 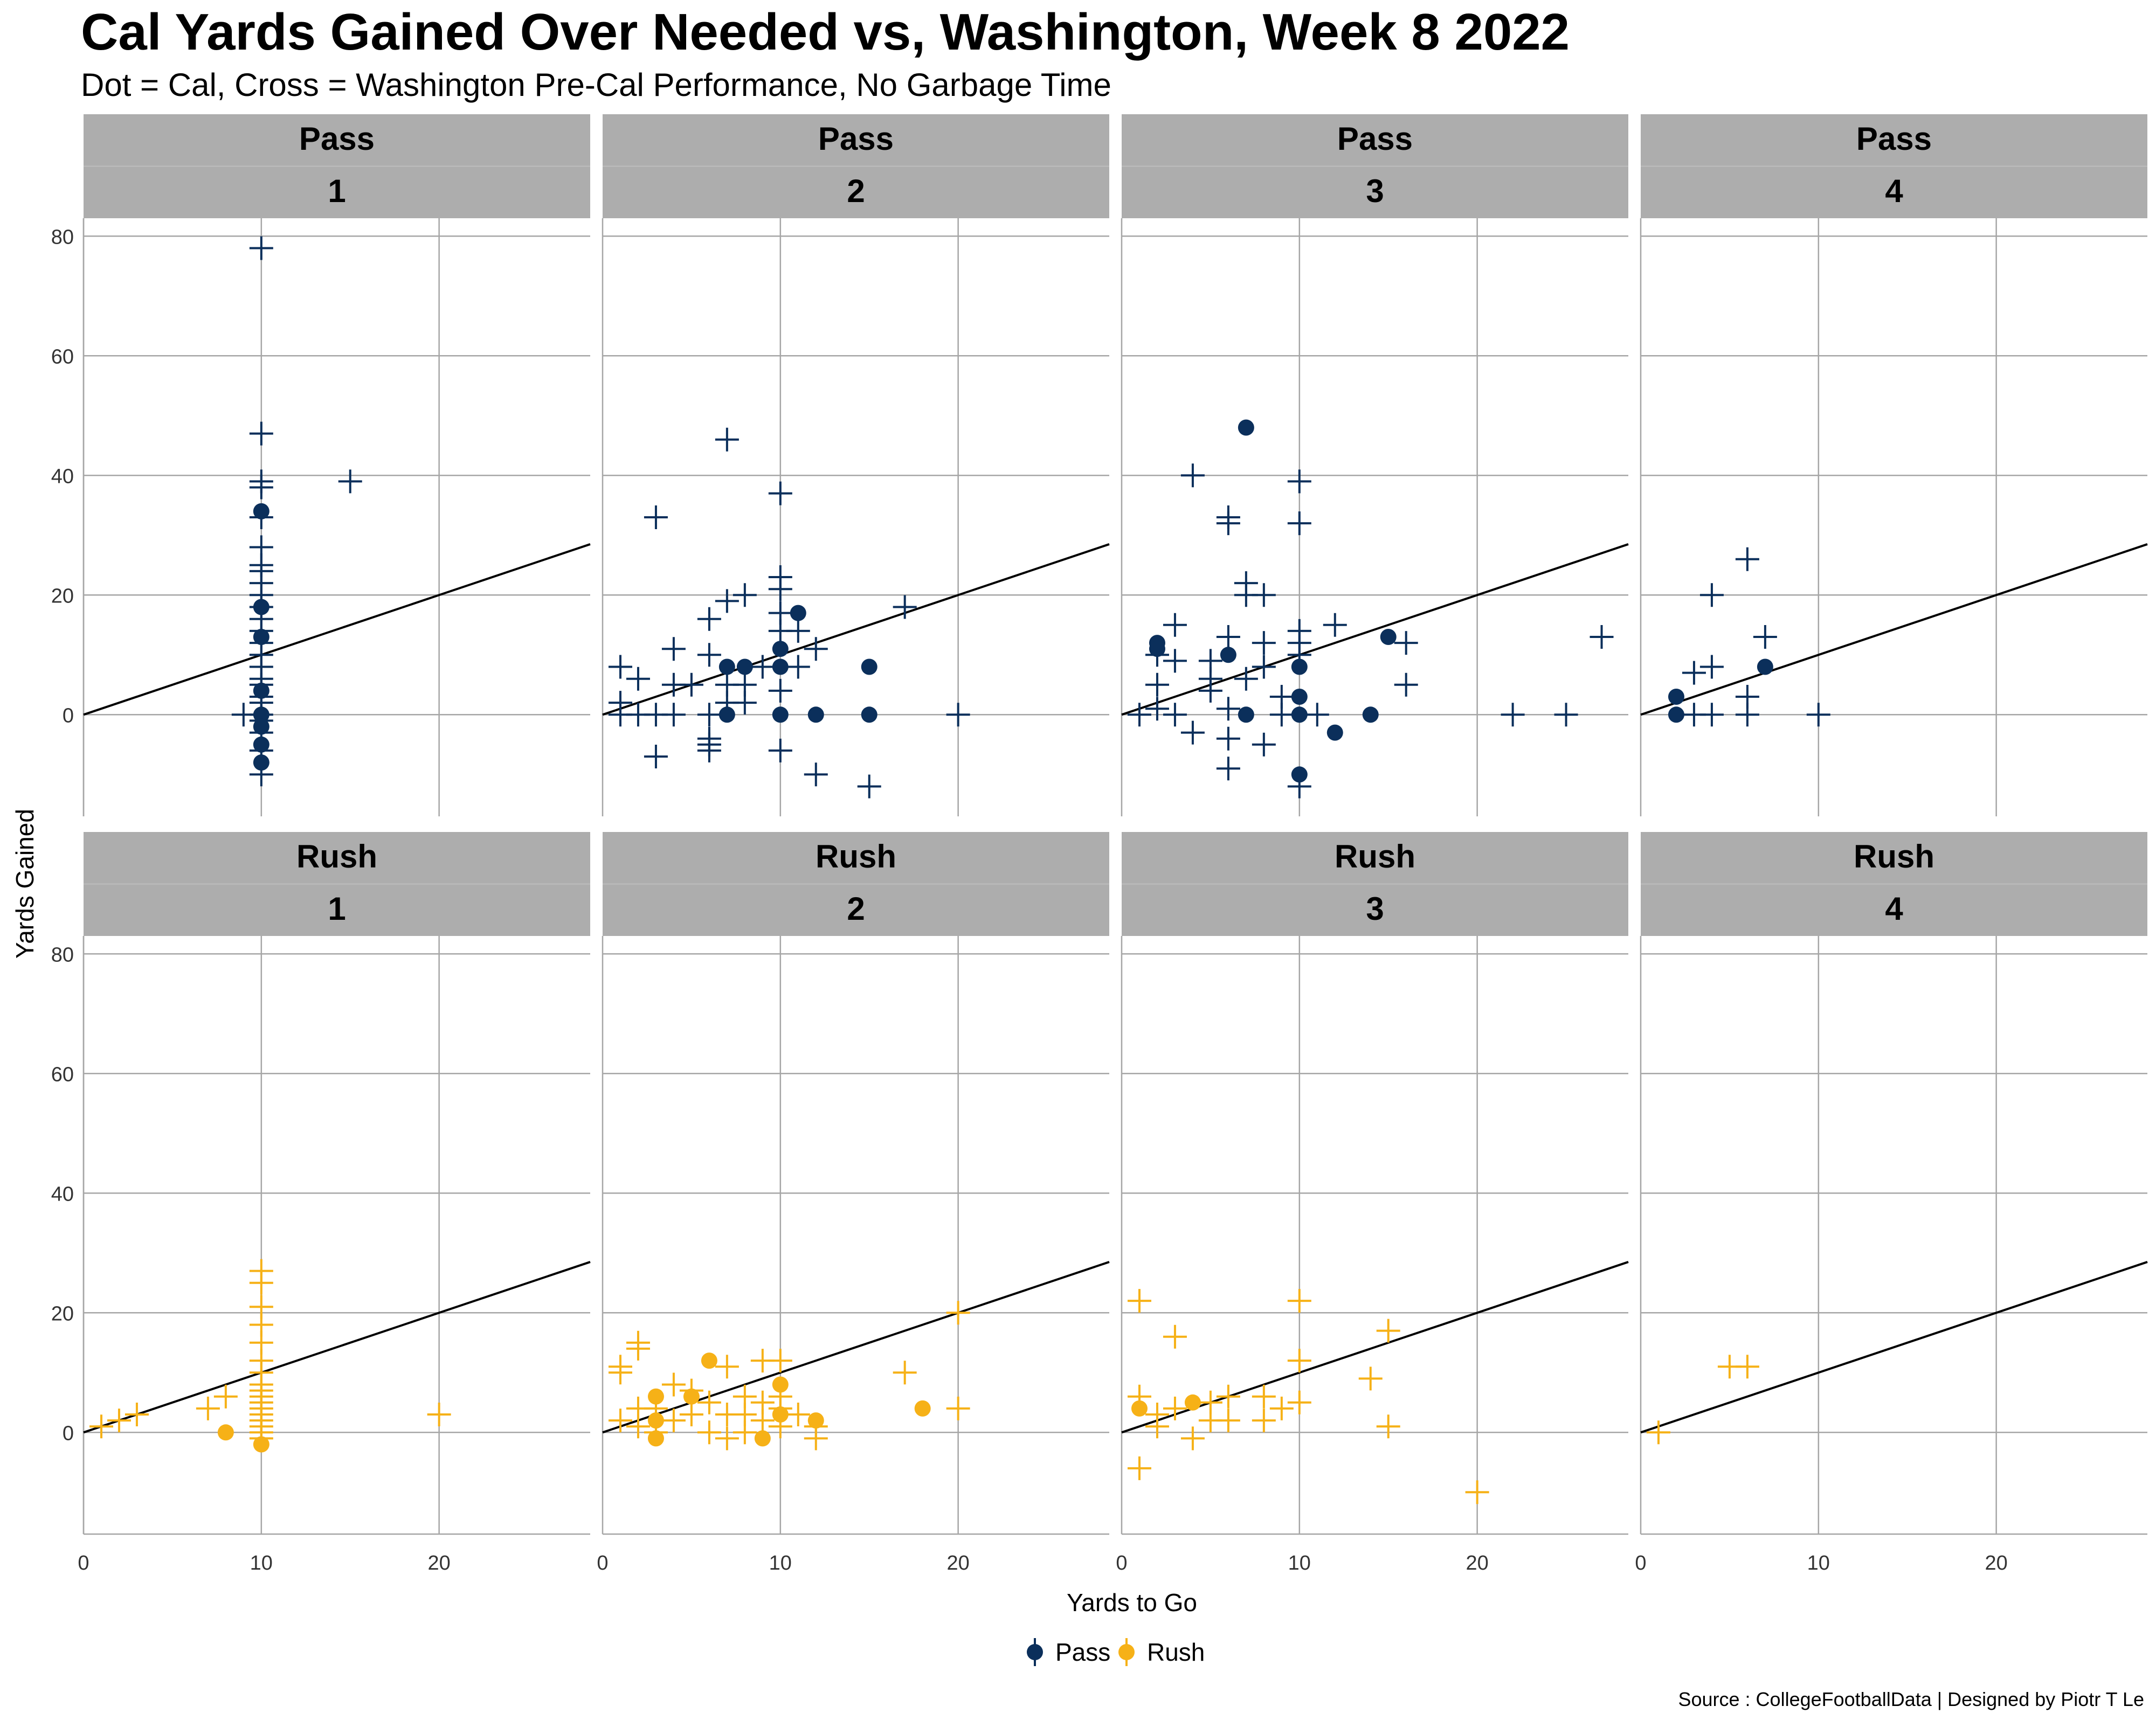 I want to click on strip-label-down: 1, so click(x=336, y=191).